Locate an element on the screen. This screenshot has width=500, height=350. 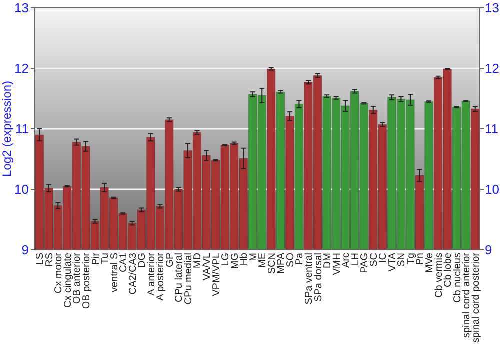
x-tick-label: MVe is located at coordinates (430, 263).